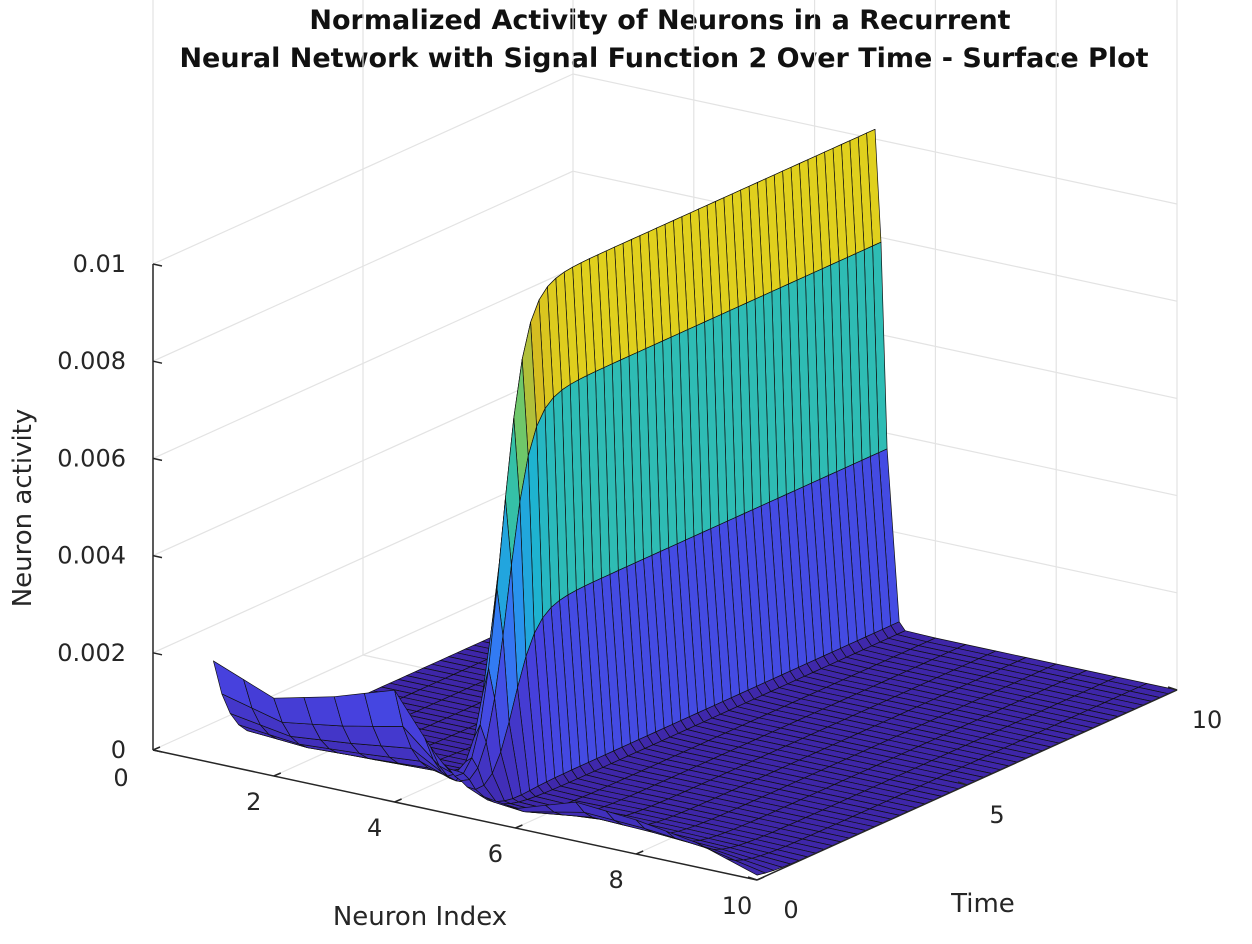  I want to click on z-tick-label: 0.01, so click(99, 264).